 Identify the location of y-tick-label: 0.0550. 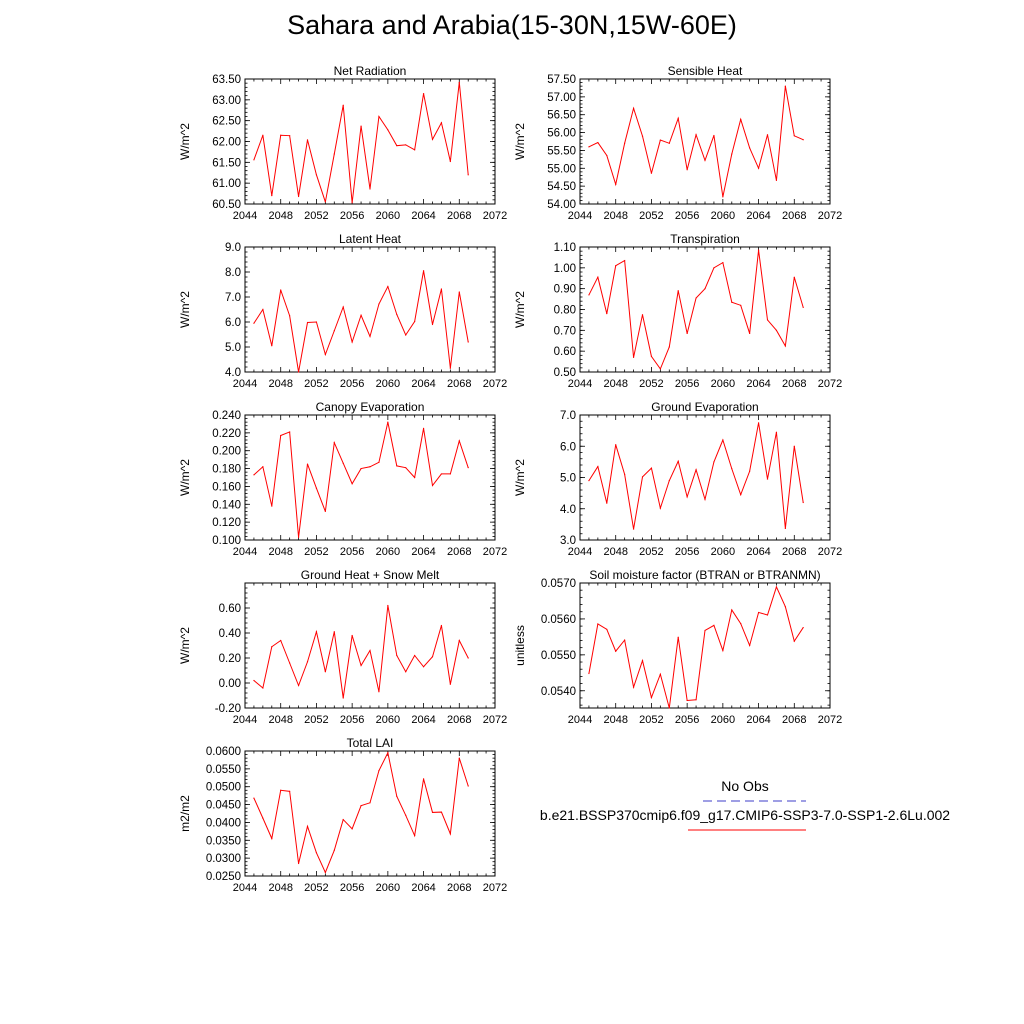
(558, 656).